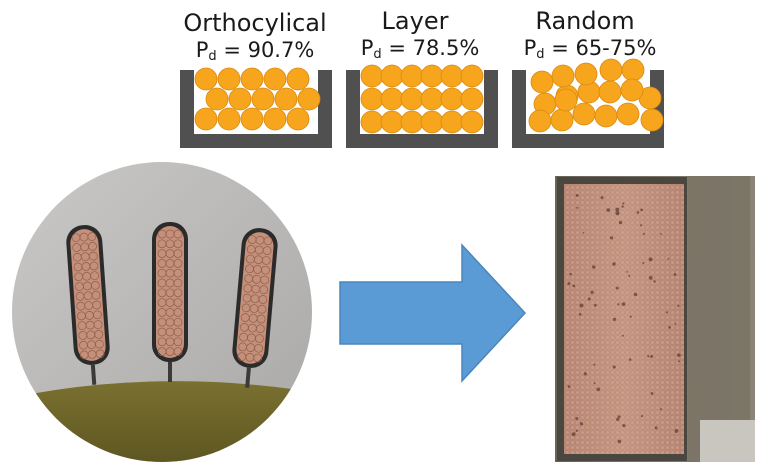 This screenshot has height=476, width=780. What do you see at coordinates (491, 109) in the screenshot?
I see `slot-wall-right` at bounding box center [491, 109].